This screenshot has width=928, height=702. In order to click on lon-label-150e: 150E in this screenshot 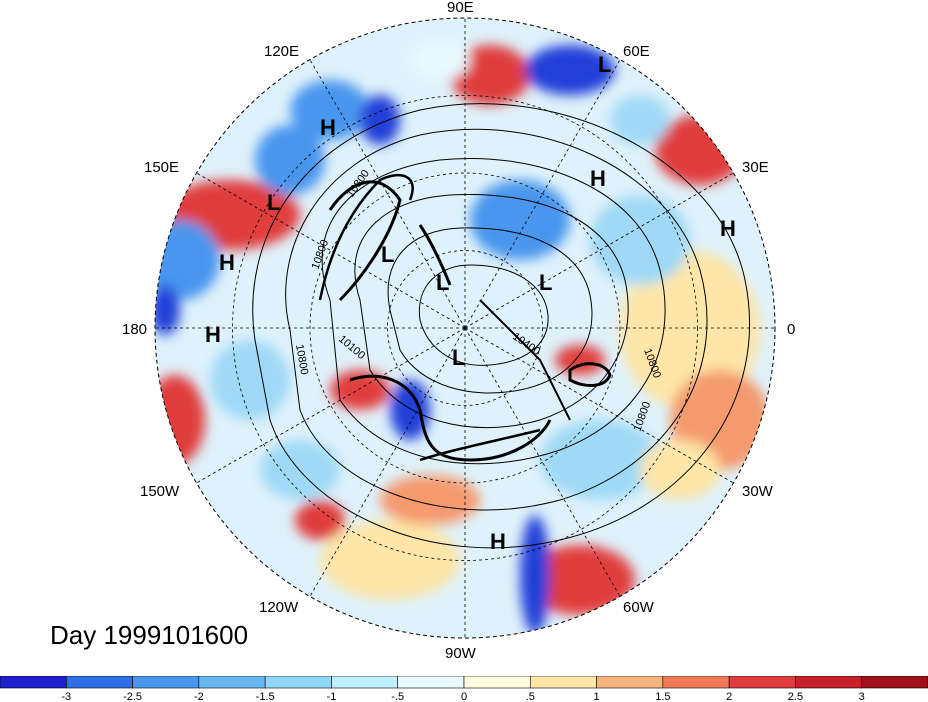, I will do `click(161, 167)`.